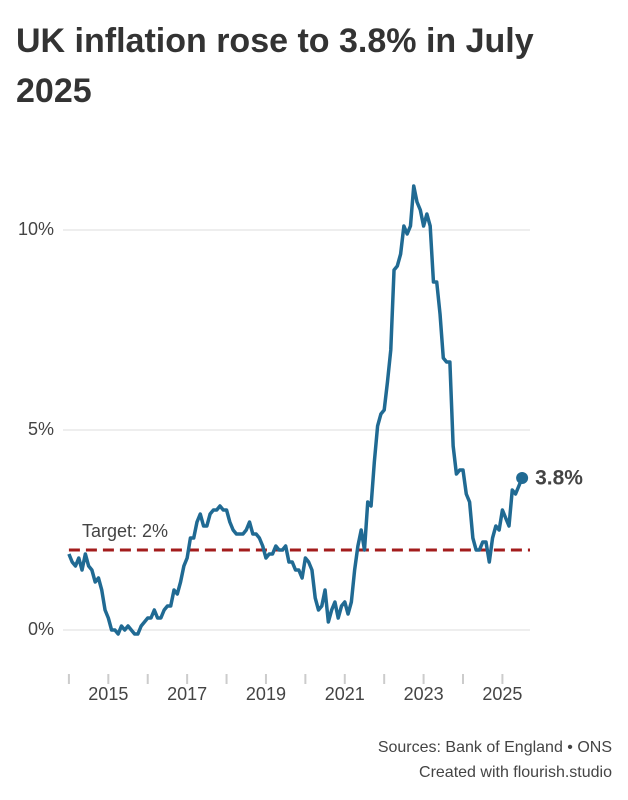 The image size is (628, 800). What do you see at coordinates (424, 694) in the screenshot?
I see `x-tick-label: 2023` at bounding box center [424, 694].